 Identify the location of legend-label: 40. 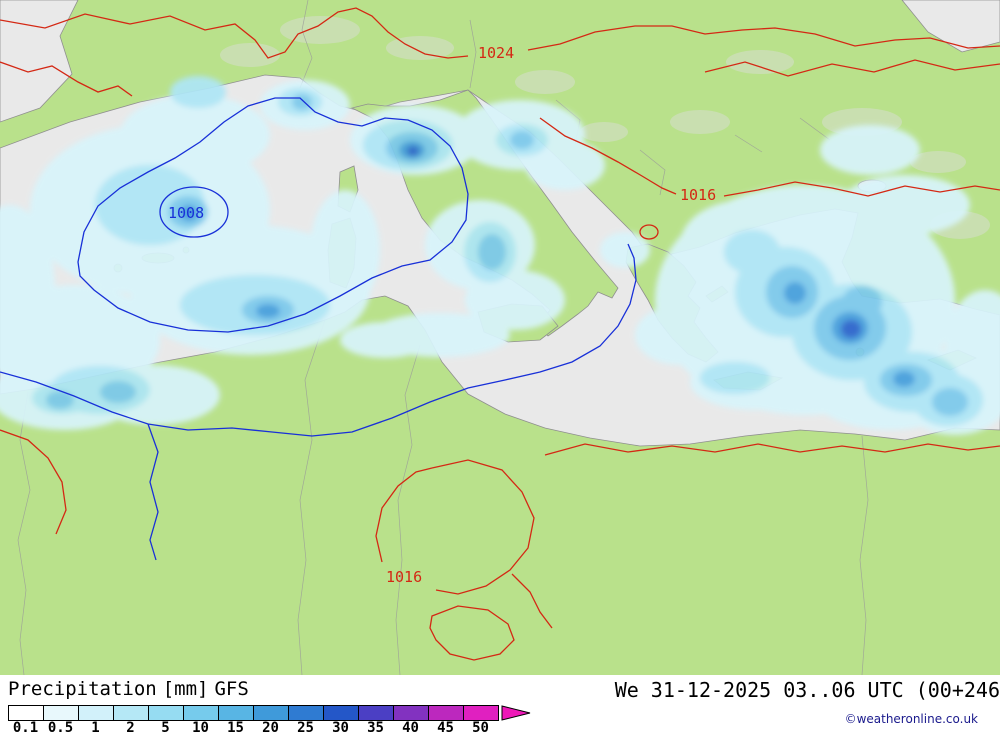
(410, 728).